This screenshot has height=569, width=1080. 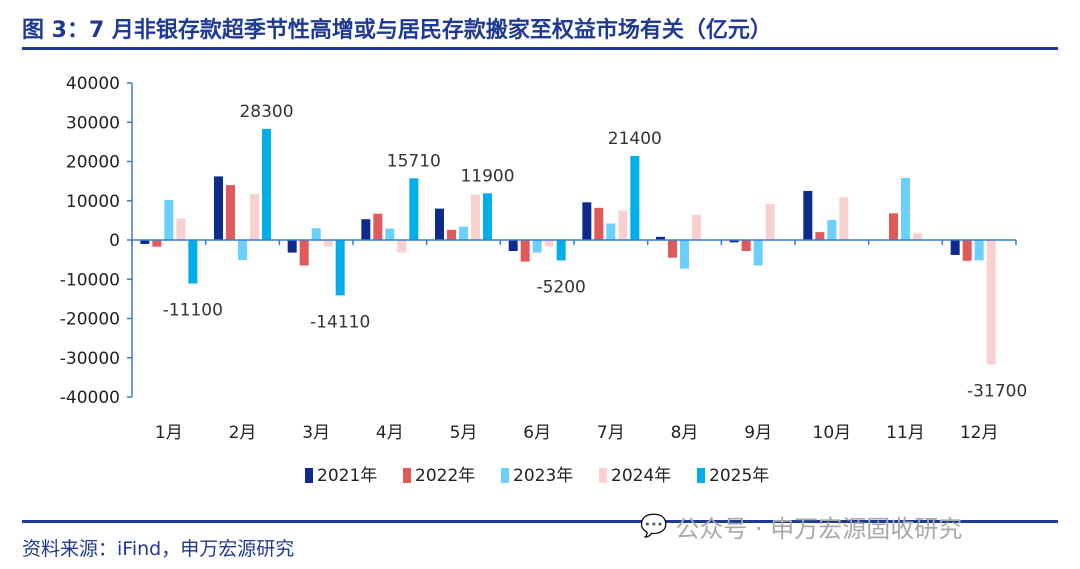 What do you see at coordinates (158, 549) in the screenshot?
I see `source-note: 资料来源：iFind，申万宏源研究` at bounding box center [158, 549].